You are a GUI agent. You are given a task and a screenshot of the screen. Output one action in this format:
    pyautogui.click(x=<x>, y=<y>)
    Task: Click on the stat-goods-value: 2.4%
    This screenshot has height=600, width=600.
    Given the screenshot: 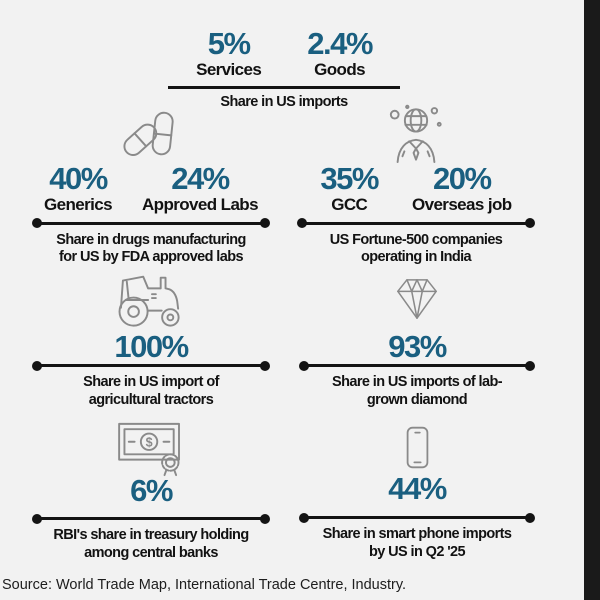 What is the action you would take?
    pyautogui.click(x=340, y=43)
    